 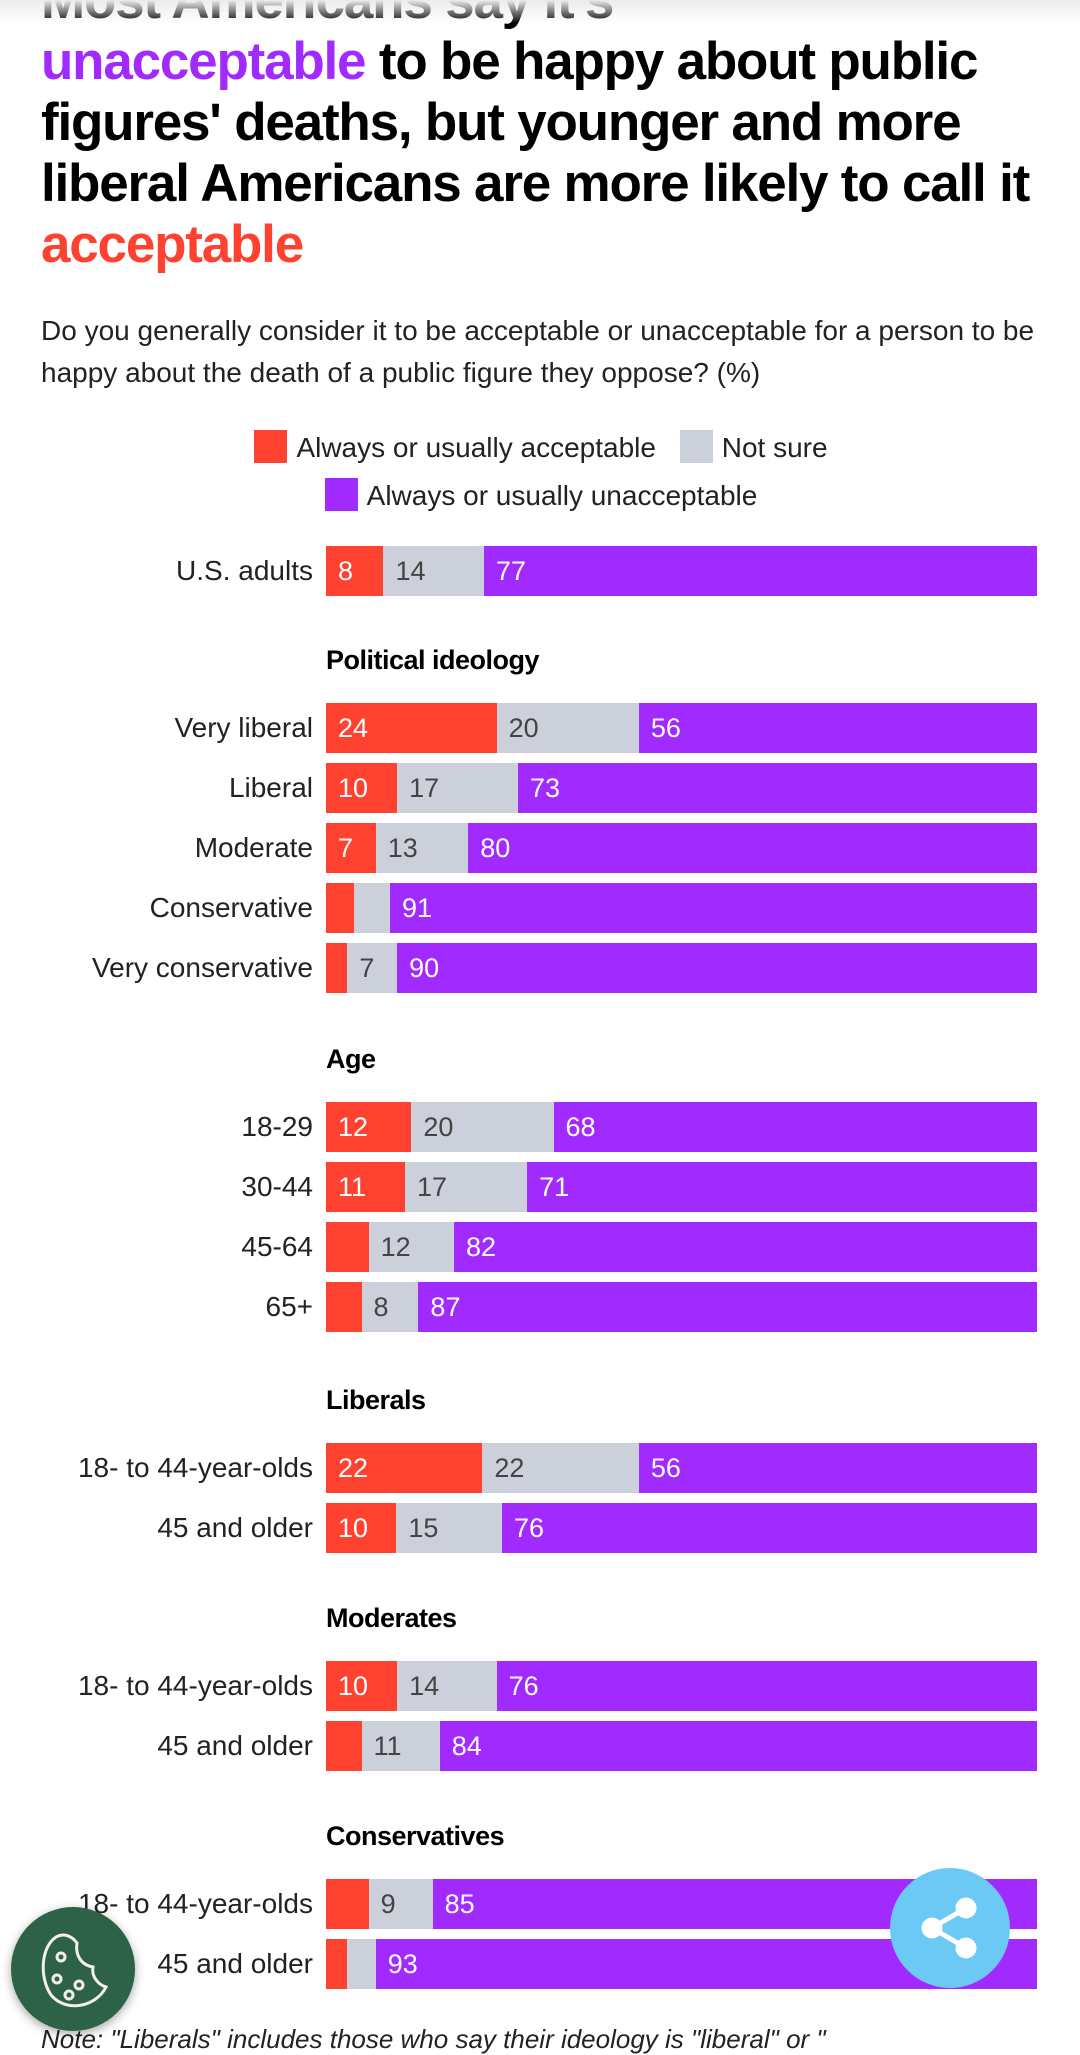 I want to click on data-label: 11, so click(x=352, y=1187).